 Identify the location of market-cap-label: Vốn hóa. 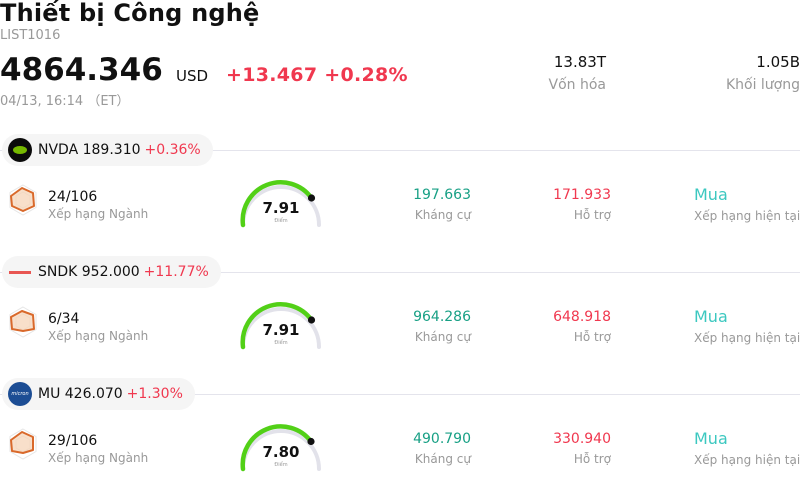
(577, 85).